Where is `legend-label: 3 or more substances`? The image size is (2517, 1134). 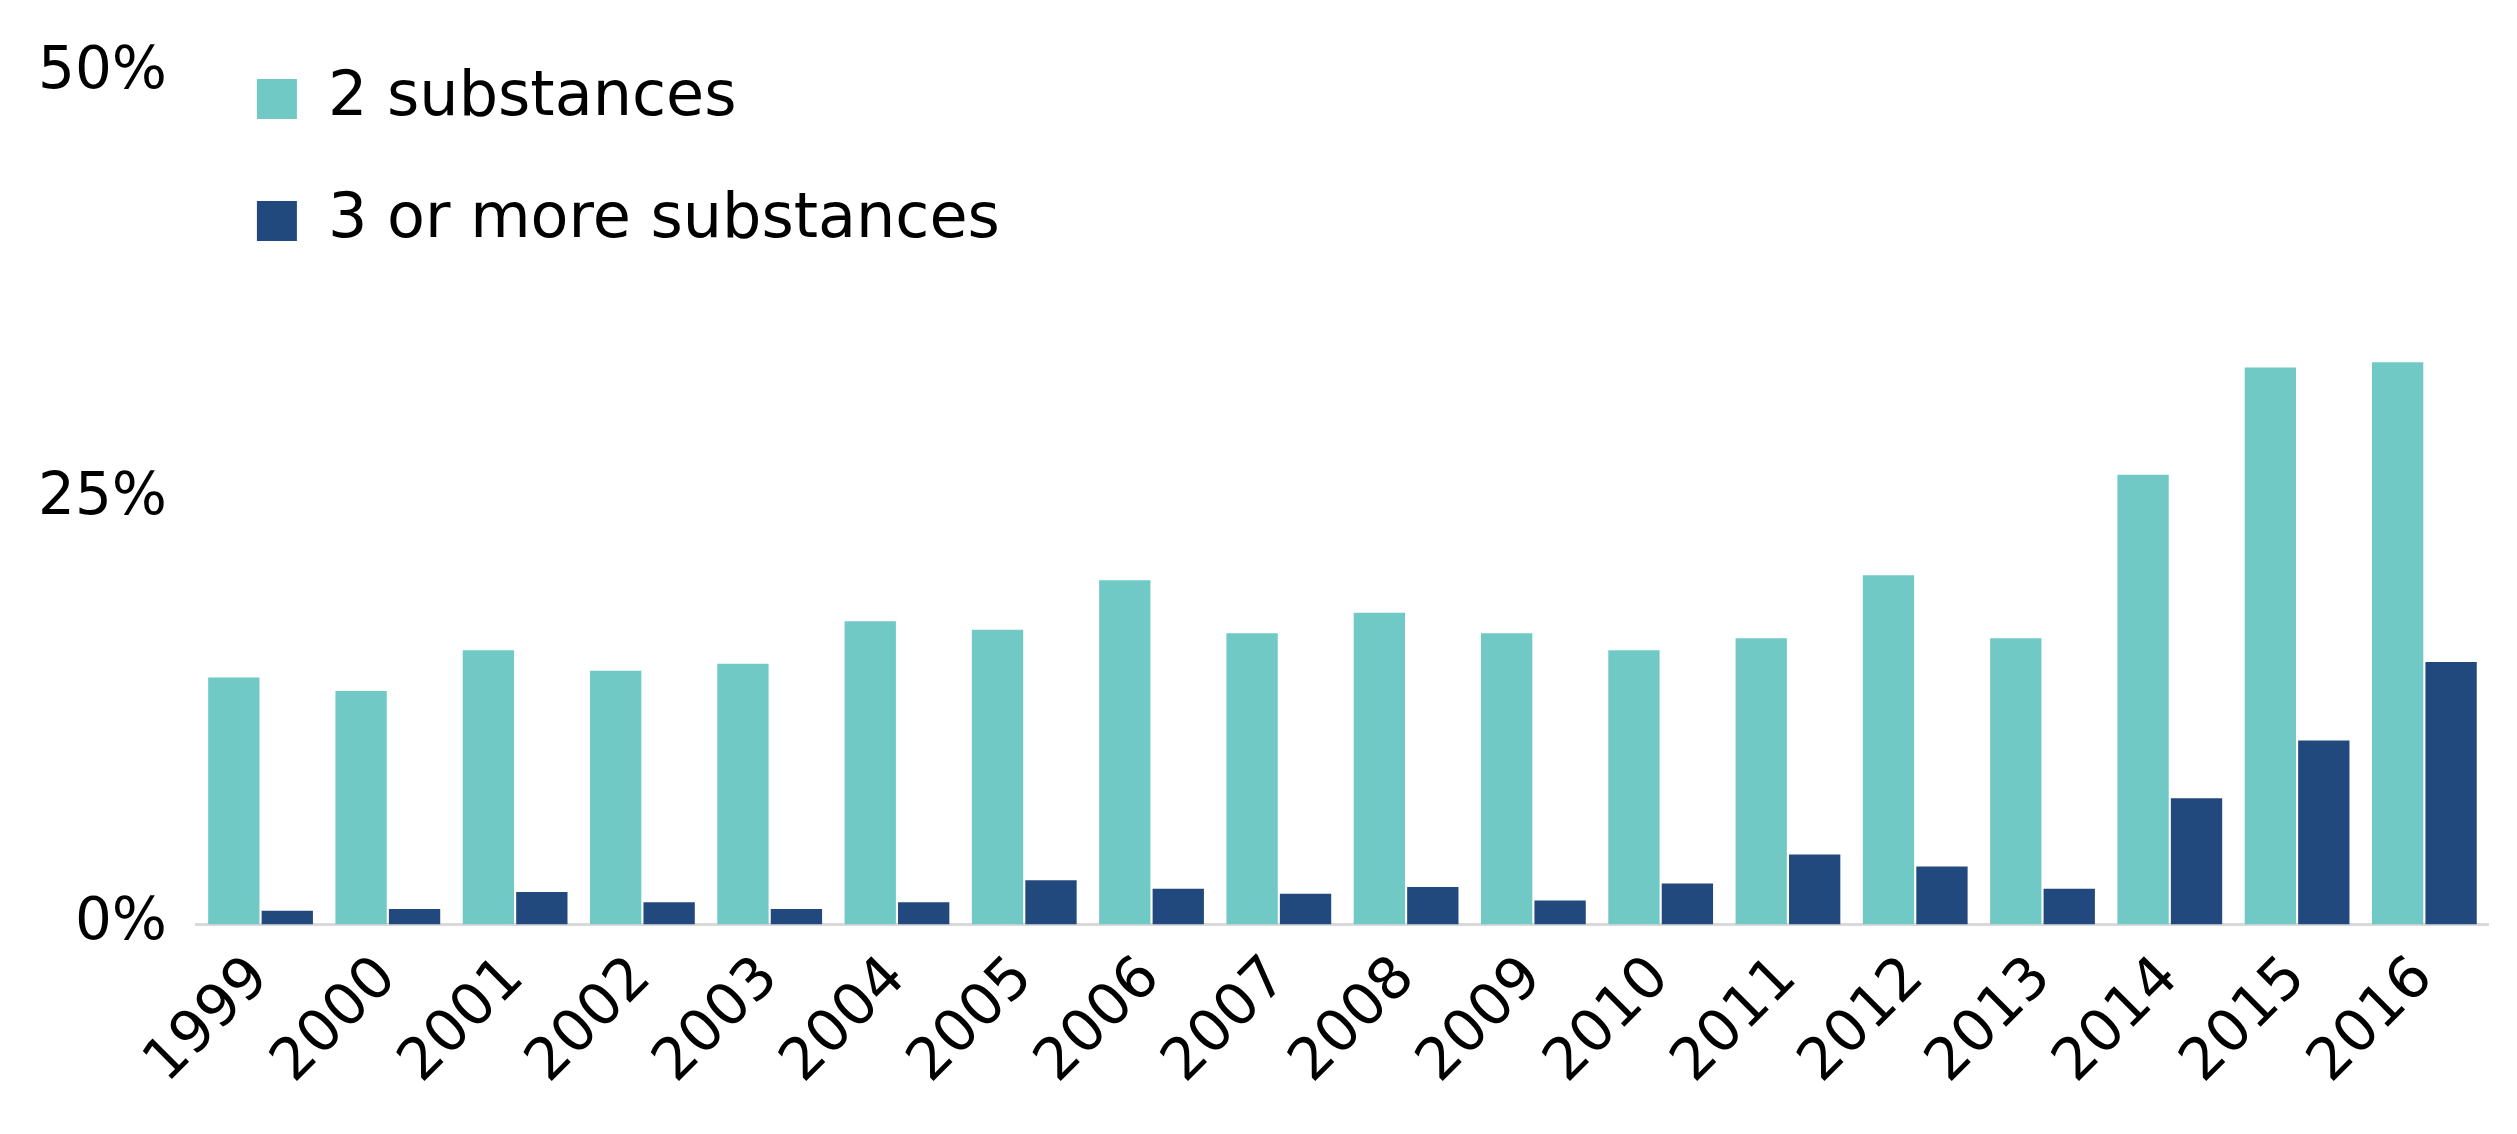
legend-label: 3 or more substances is located at coordinates (663, 216).